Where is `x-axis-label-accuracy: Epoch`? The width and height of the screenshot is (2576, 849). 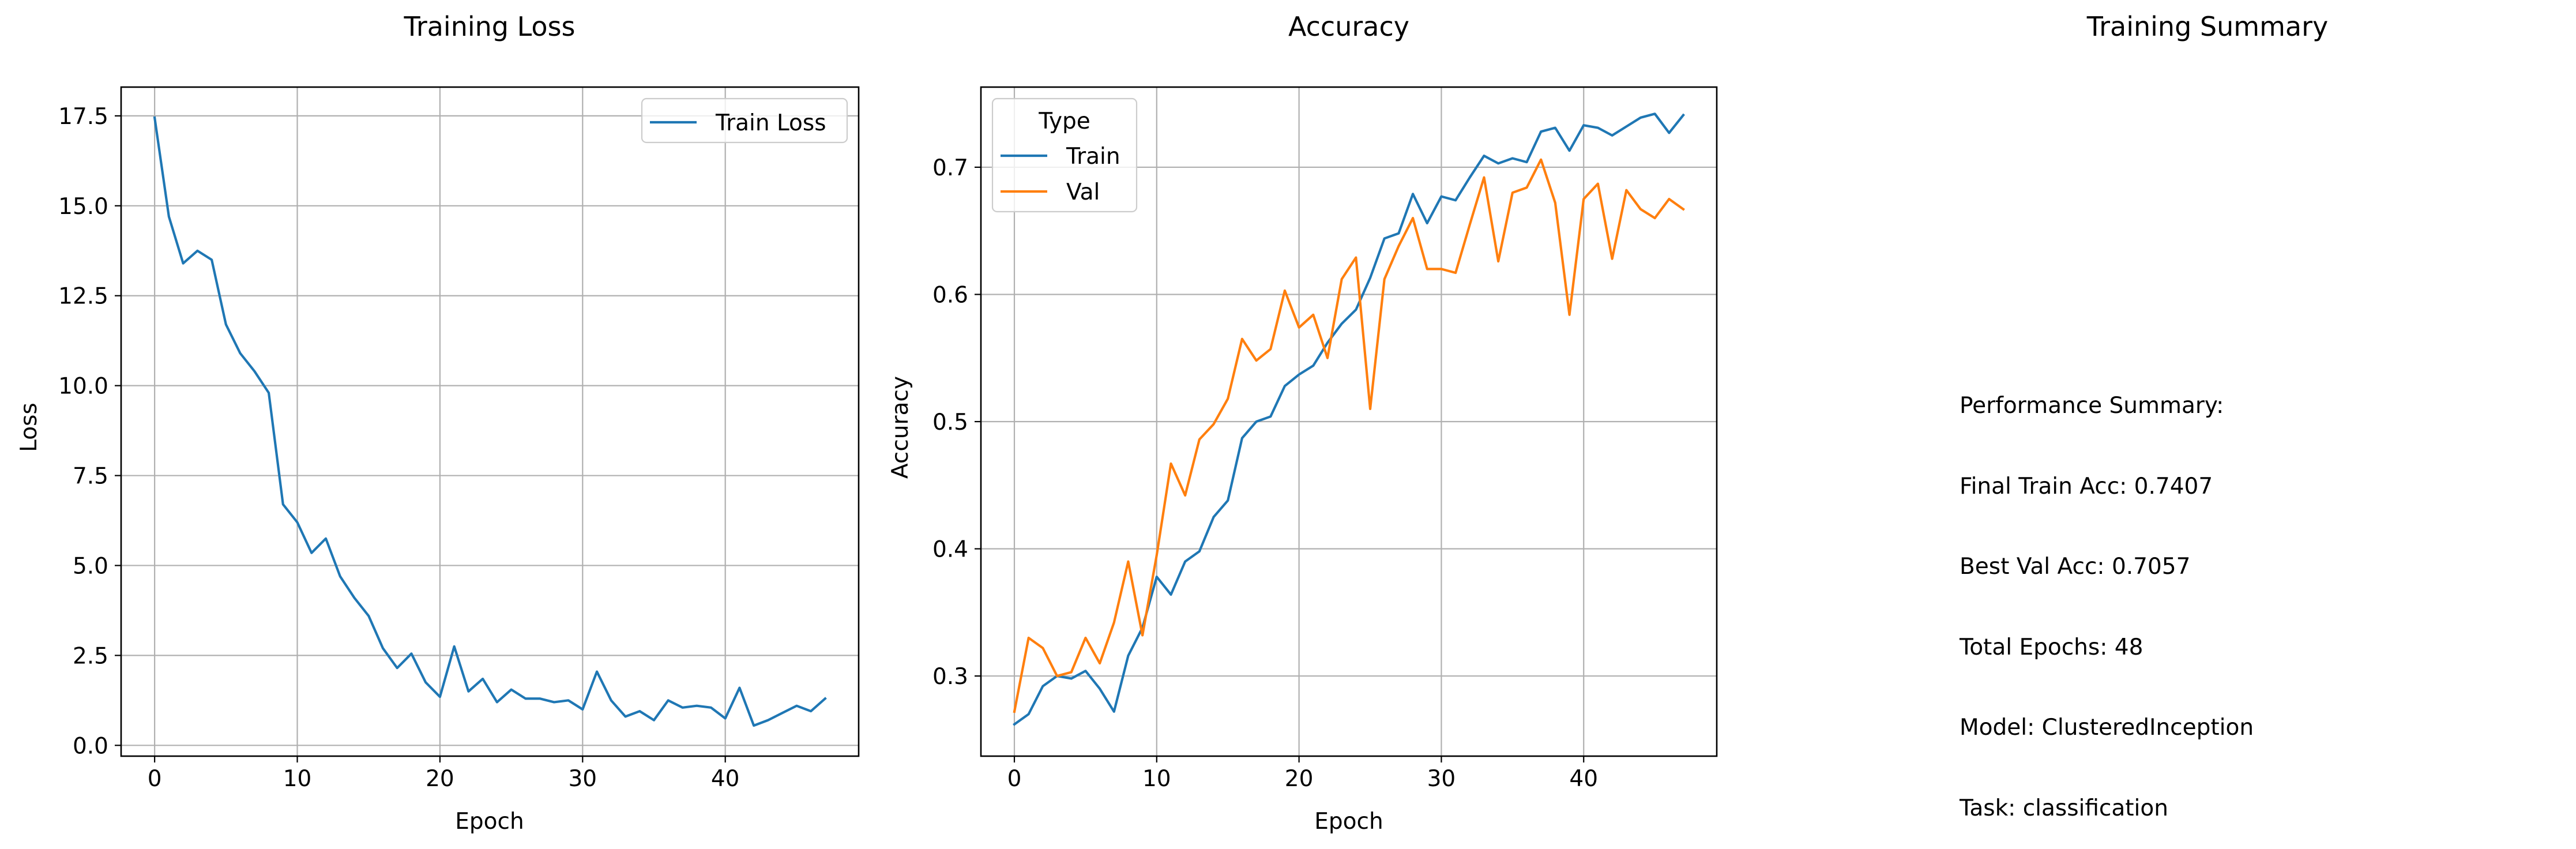
x-axis-label-accuracy: Epoch is located at coordinates (1348, 822).